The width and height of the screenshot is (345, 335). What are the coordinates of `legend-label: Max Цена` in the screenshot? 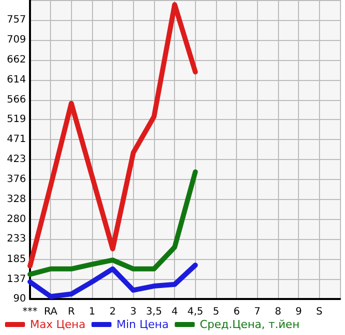 It's located at (58, 324).